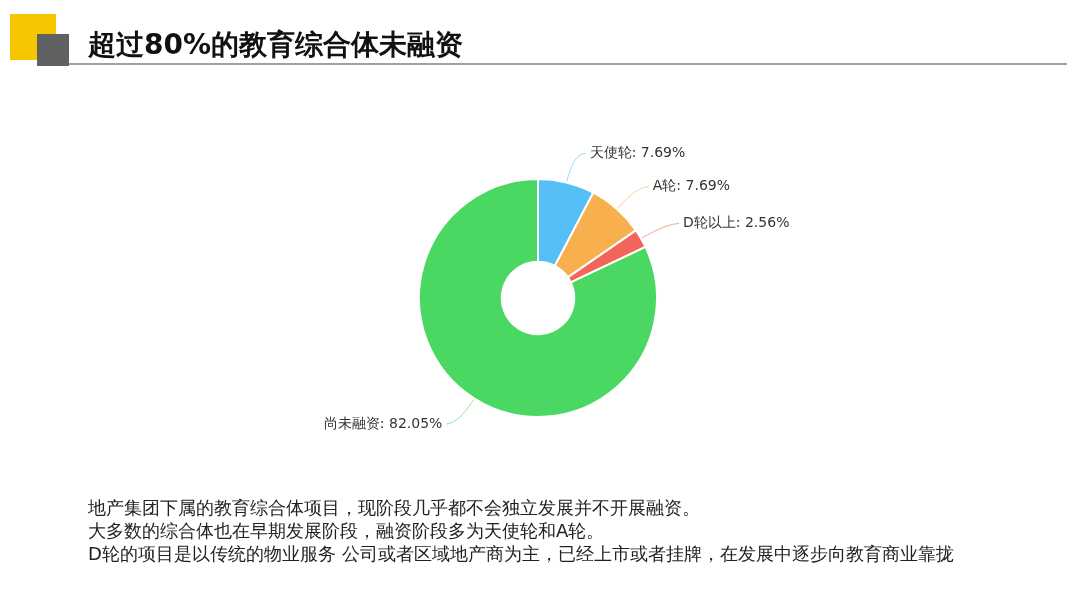 The image size is (1080, 608). What do you see at coordinates (521, 553) in the screenshot?
I see `text: D轮的项目是以传统的物业服务 公司或者区域地产商为主，已经上市或者挂牌，在发展中逐步向教育商业靠拢` at bounding box center [521, 553].